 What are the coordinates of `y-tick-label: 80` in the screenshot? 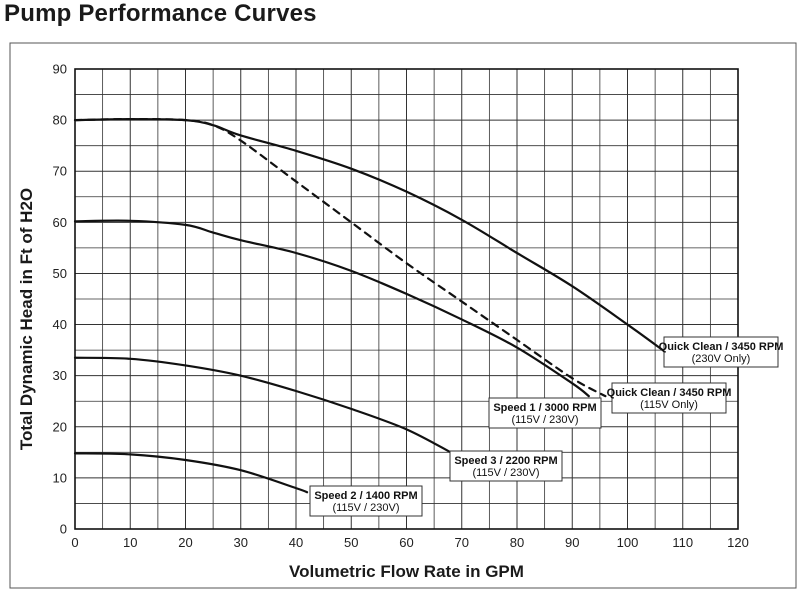 It's located at (60, 120).